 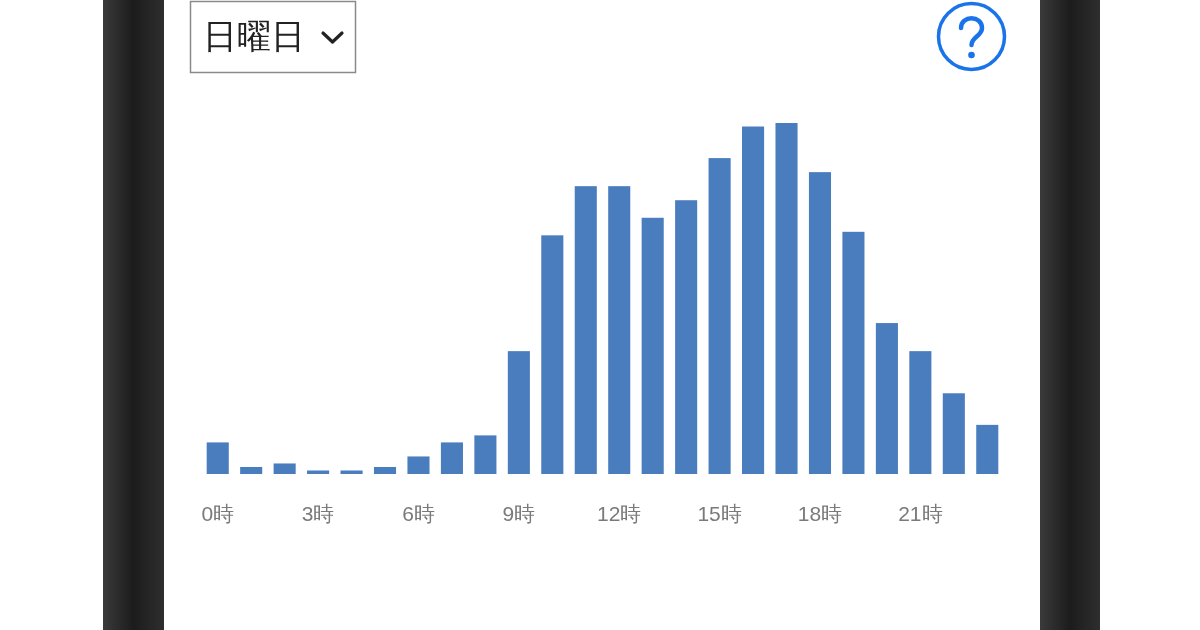 I want to click on x-tick-label: 9時, so click(x=519, y=513).